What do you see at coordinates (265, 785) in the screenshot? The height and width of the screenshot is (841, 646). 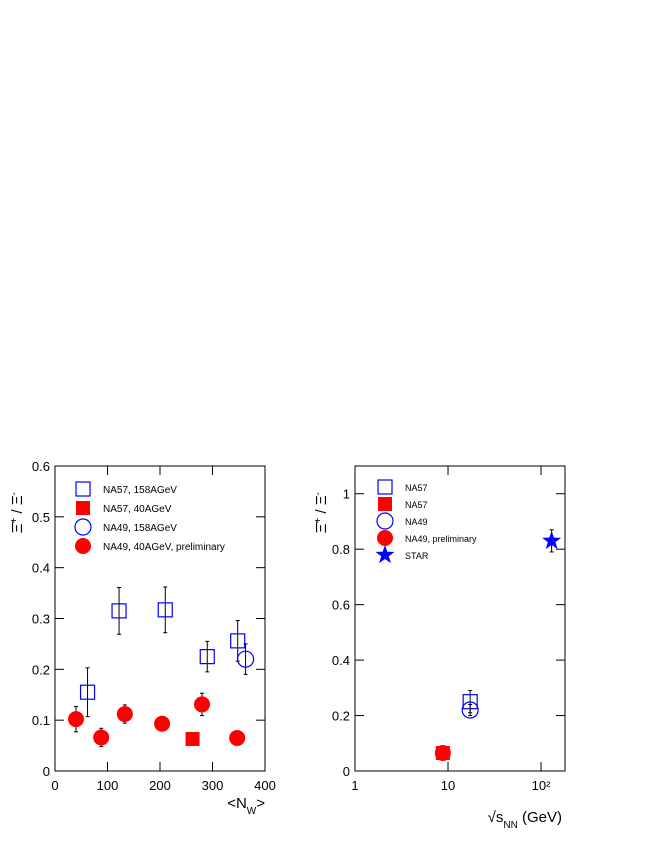 I see `x-tick-label: 400` at bounding box center [265, 785].